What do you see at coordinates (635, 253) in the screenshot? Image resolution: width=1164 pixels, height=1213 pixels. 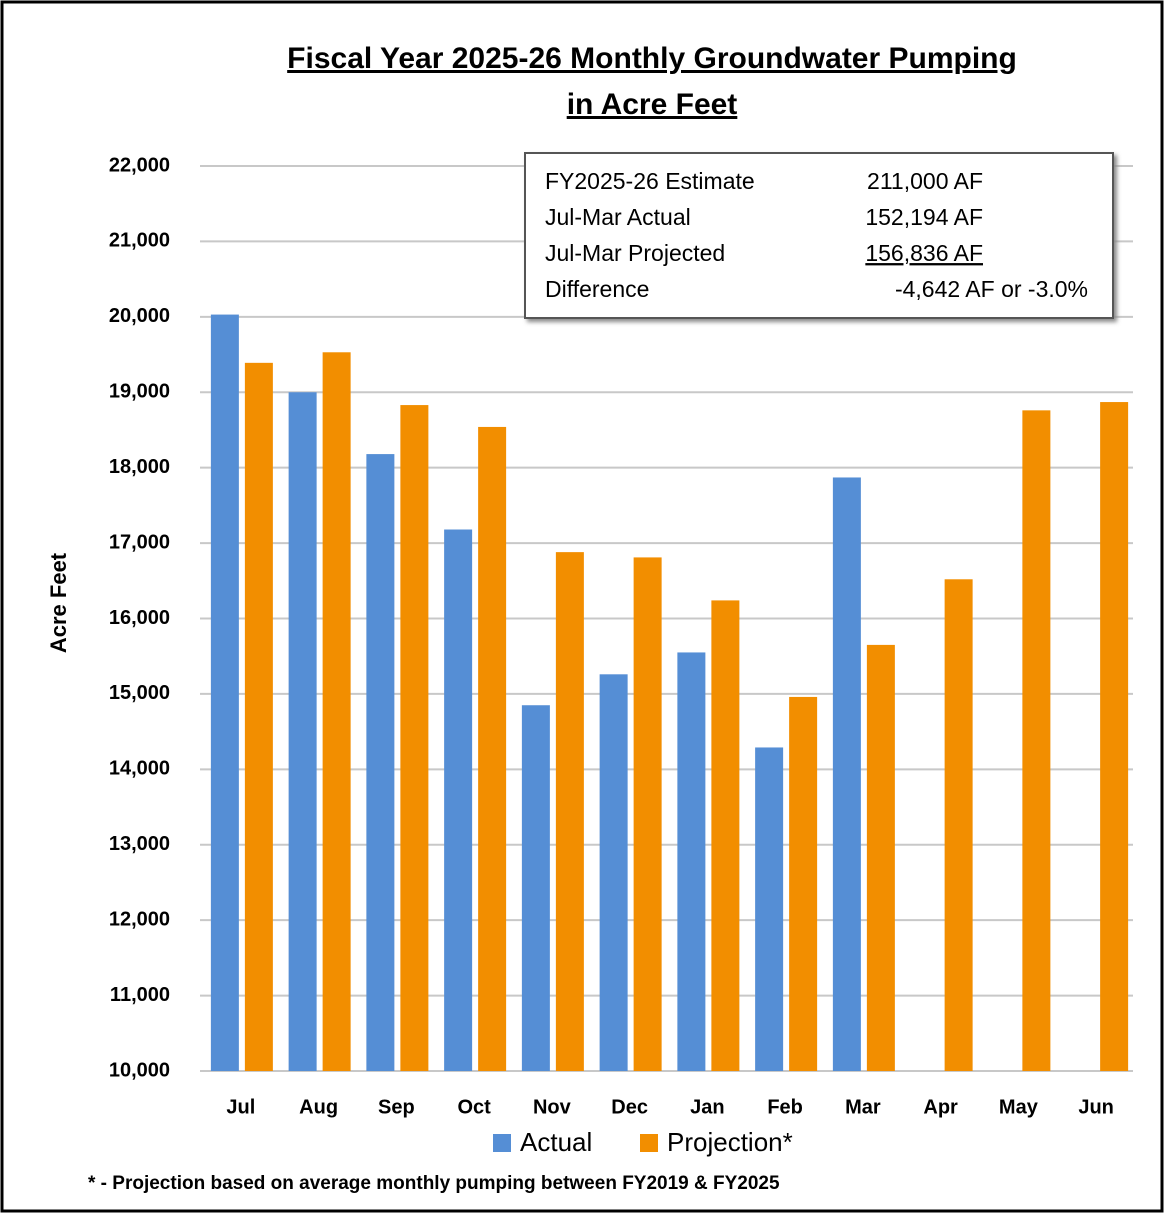 I see `annotation-label: Jul-Mar Projected` at bounding box center [635, 253].